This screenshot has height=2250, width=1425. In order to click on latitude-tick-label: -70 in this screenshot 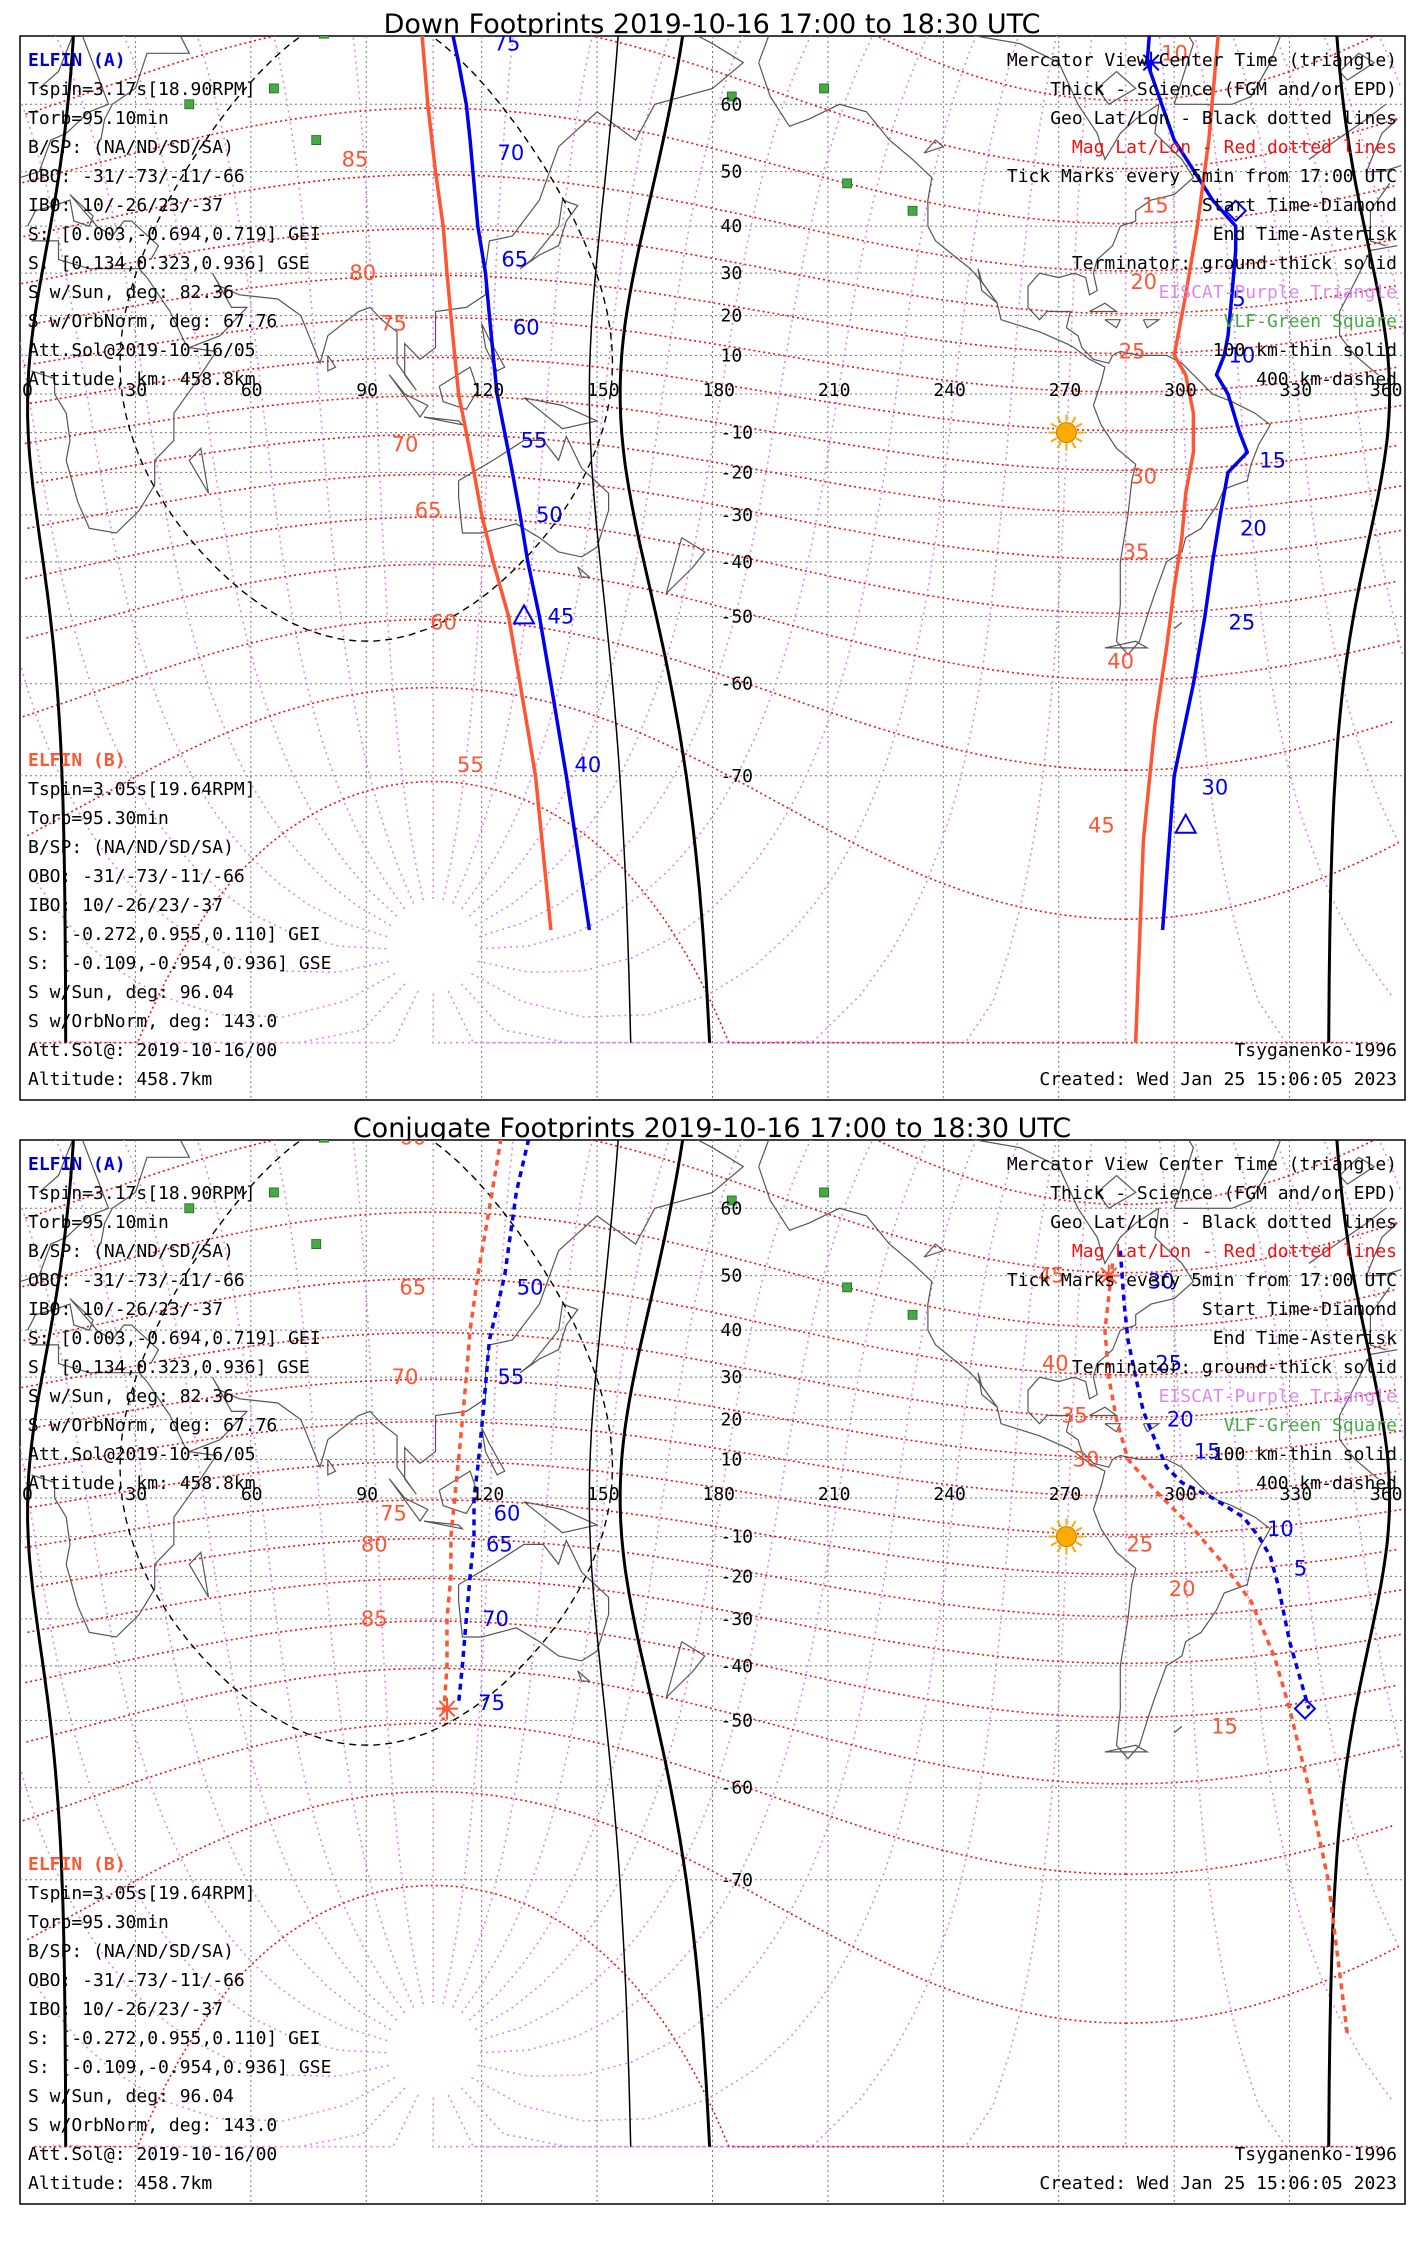, I will do `click(737, 776)`.